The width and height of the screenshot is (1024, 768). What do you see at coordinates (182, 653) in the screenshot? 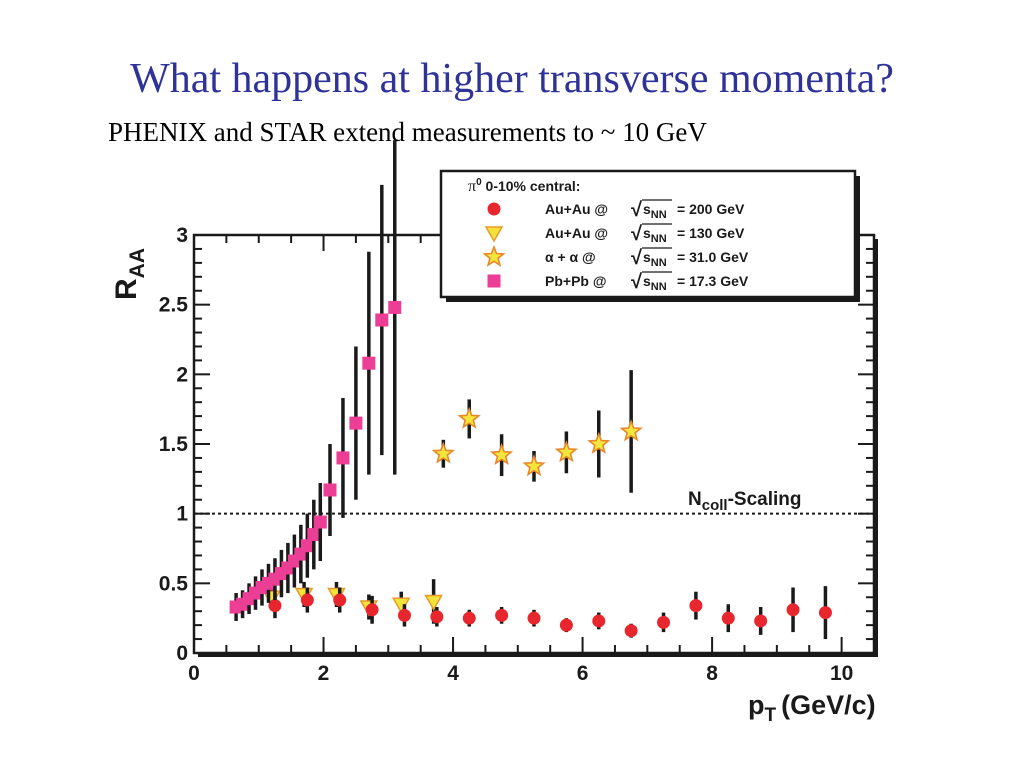
I see `y-tick-label: 0` at bounding box center [182, 653].